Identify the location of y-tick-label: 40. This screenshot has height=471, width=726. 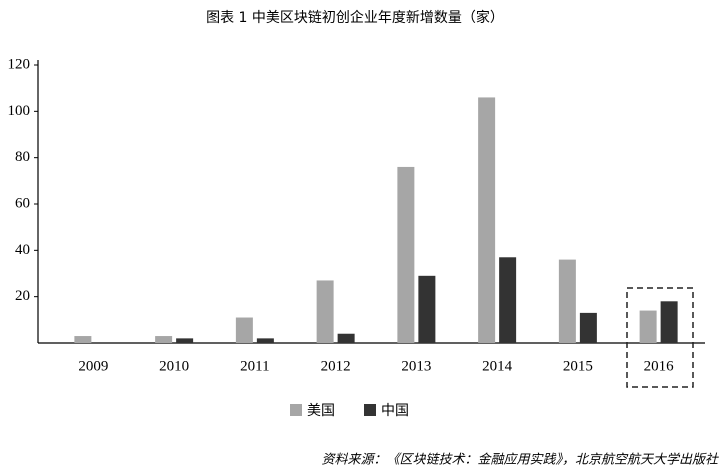
(22, 250).